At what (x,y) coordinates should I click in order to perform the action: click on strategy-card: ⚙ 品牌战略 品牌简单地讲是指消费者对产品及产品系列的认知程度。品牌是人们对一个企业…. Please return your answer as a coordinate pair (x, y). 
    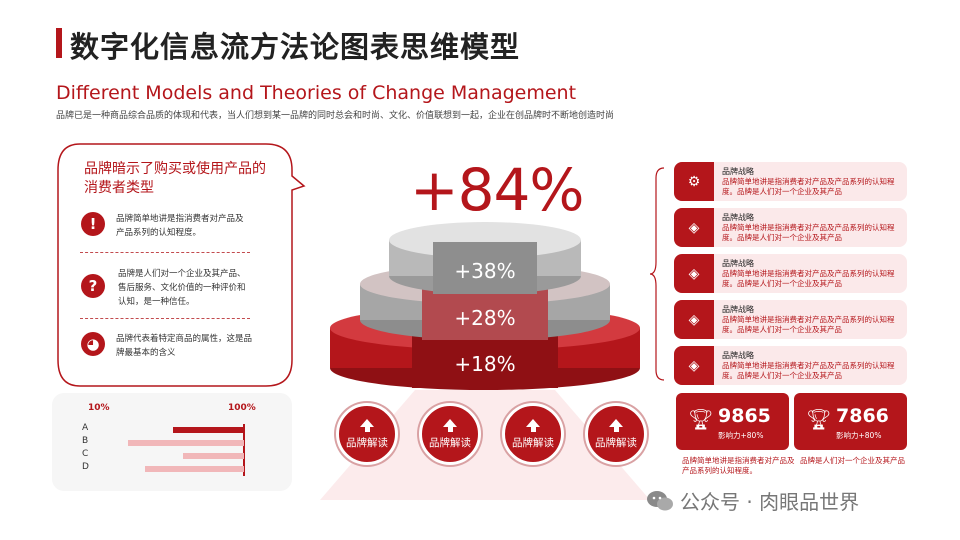
    Looking at the image, I should click on (790, 181).